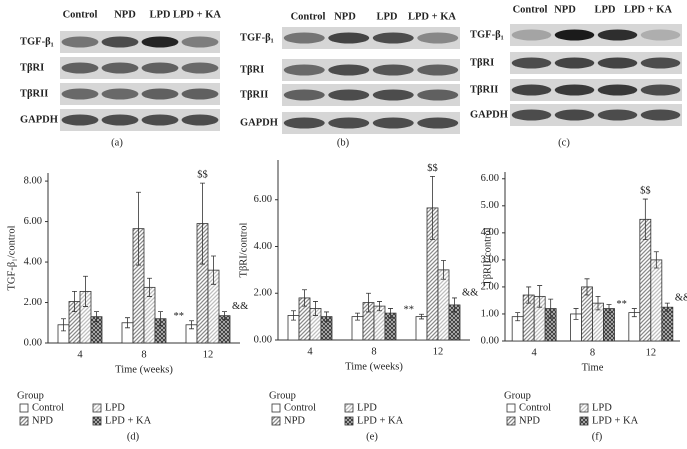  Describe the element at coordinates (615, 420) in the screenshot. I see `legend-label: LPD + KA` at that location.